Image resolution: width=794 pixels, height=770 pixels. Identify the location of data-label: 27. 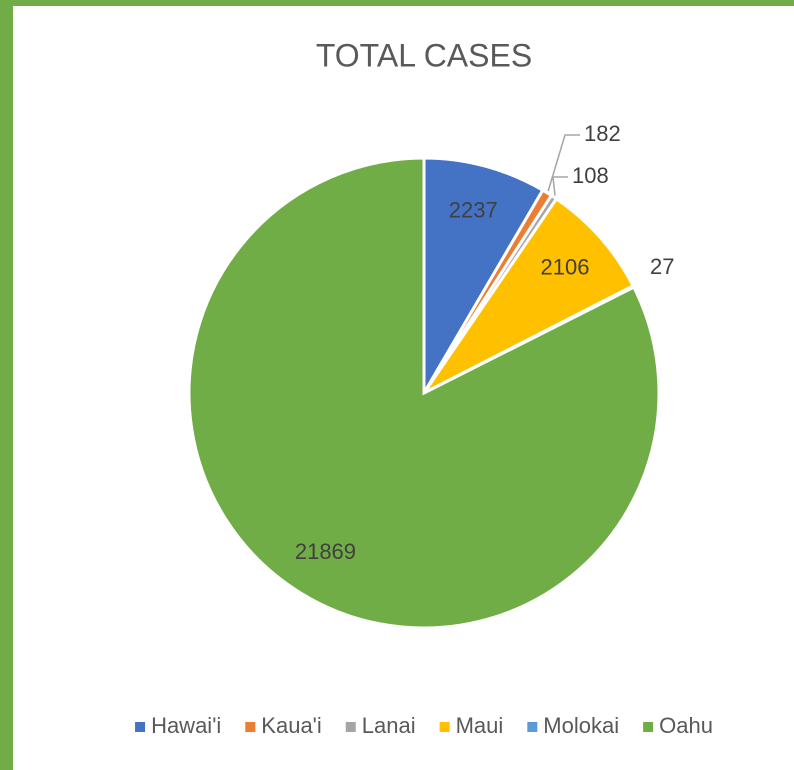
(662, 266).